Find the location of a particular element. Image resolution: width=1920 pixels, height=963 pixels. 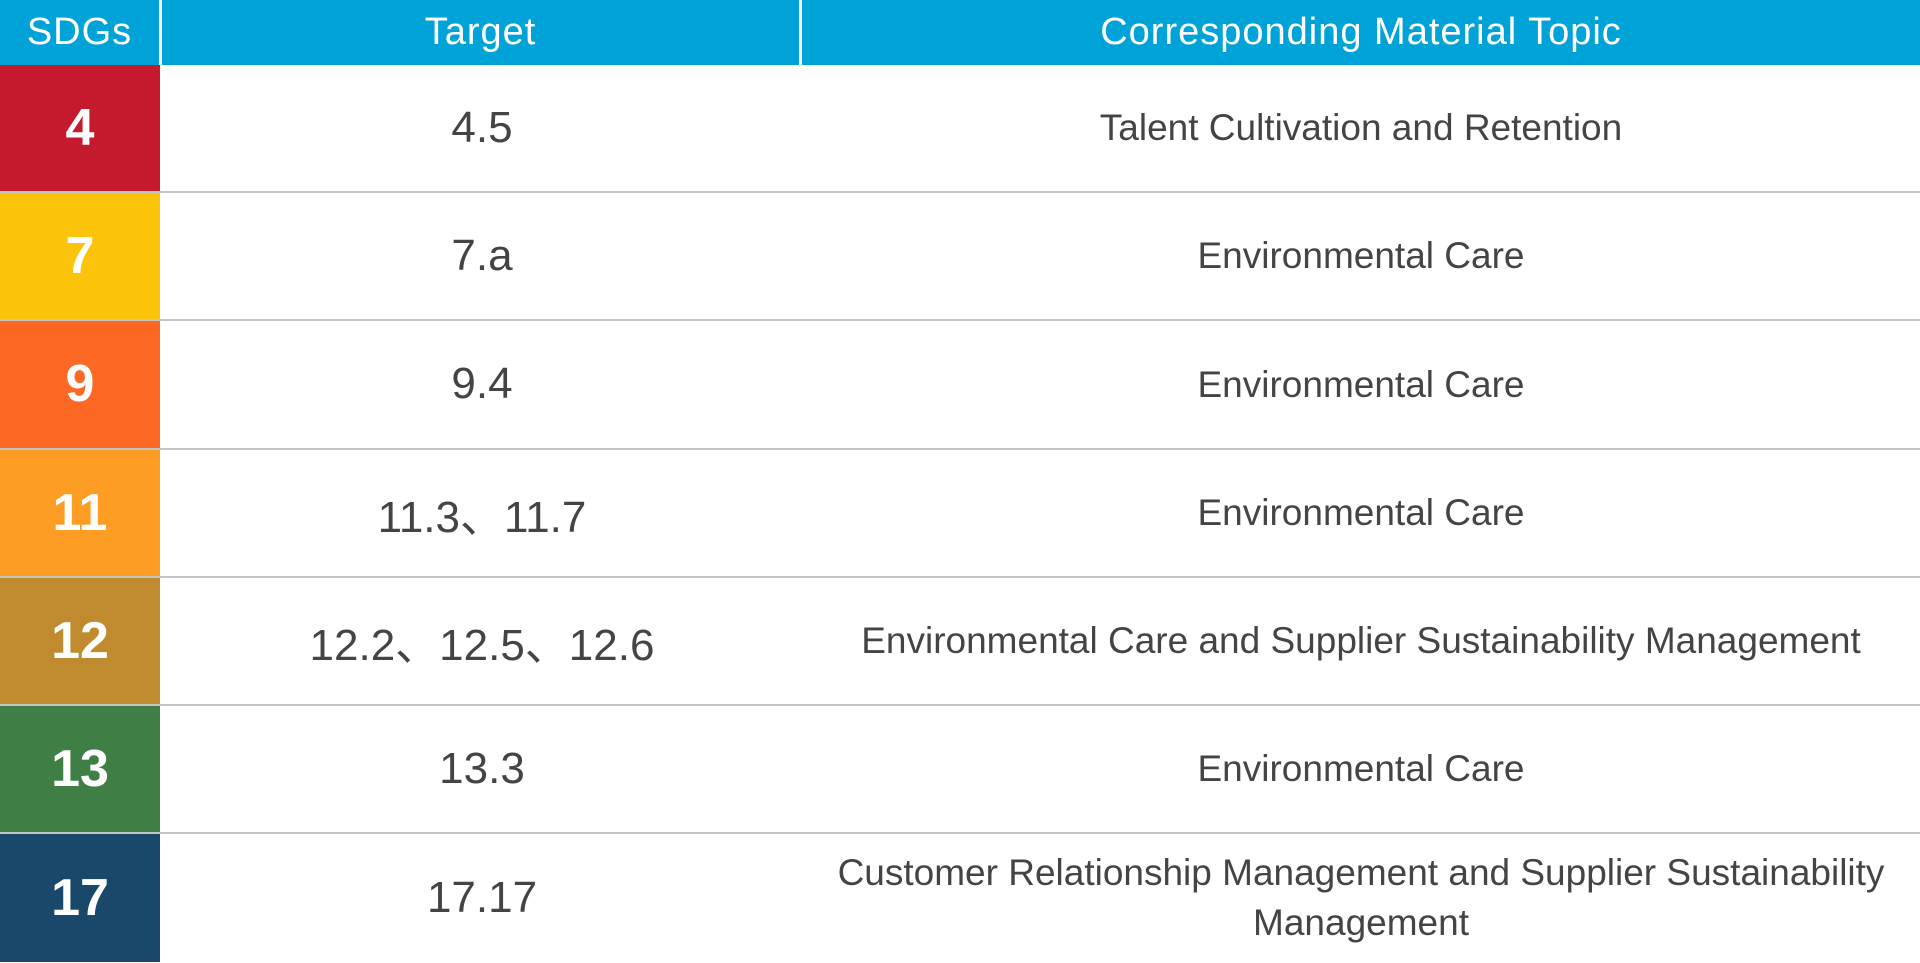

table-row: 9 9.4 Environmental Care is located at coordinates (960, 385).